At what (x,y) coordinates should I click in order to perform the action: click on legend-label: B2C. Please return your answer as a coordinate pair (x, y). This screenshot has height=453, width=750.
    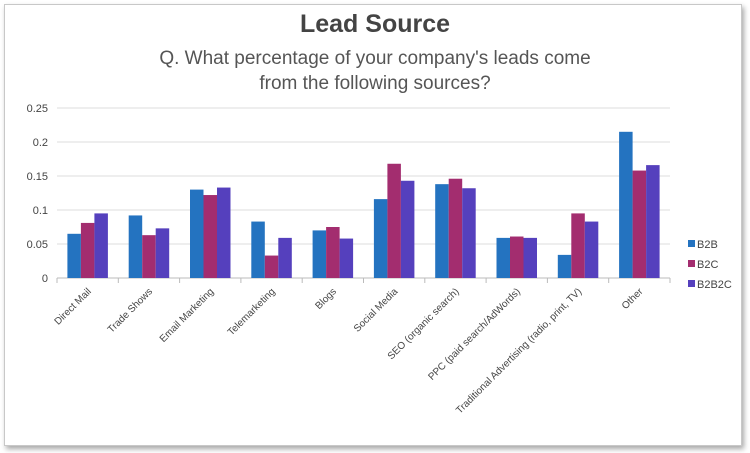
    Looking at the image, I should click on (707, 265).